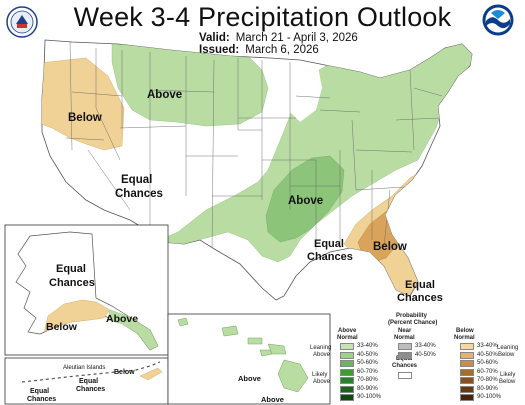 The image size is (525, 405). I want to click on map-title: Week 3-4 Precipitation Outlook, so click(262, 17).